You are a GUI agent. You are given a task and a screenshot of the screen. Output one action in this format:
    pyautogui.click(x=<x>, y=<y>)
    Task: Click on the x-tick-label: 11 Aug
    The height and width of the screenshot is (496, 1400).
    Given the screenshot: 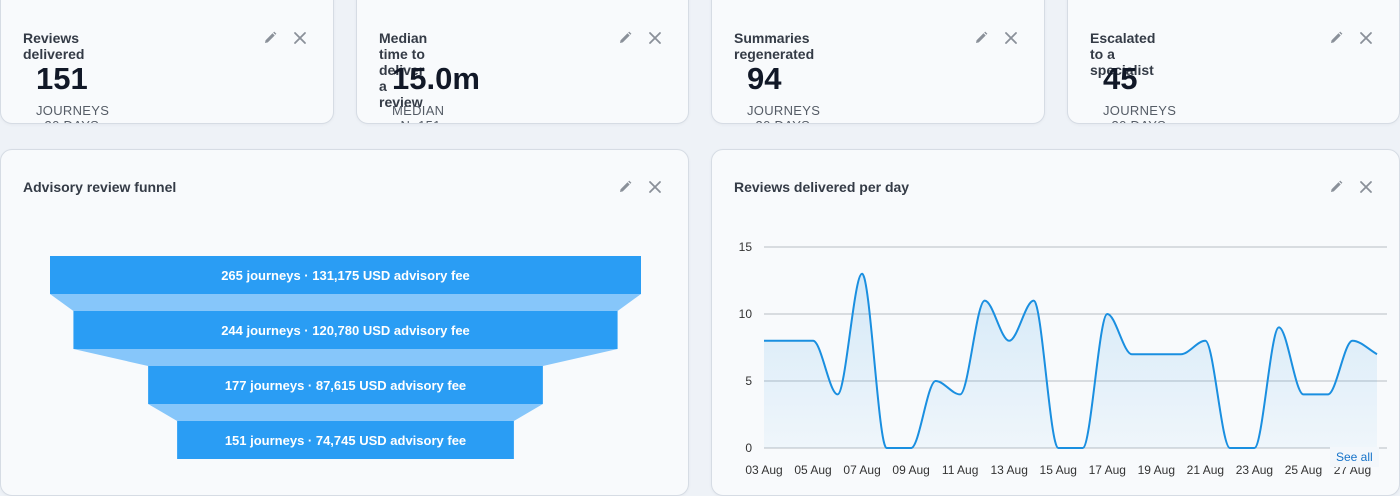 What is the action you would take?
    pyautogui.click(x=960, y=470)
    